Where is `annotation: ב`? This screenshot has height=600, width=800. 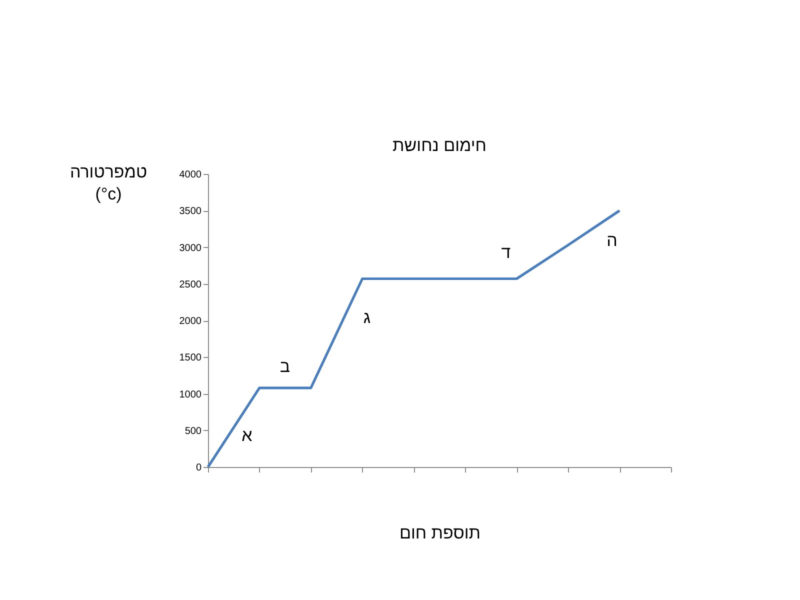
annotation: ב is located at coordinates (285, 366).